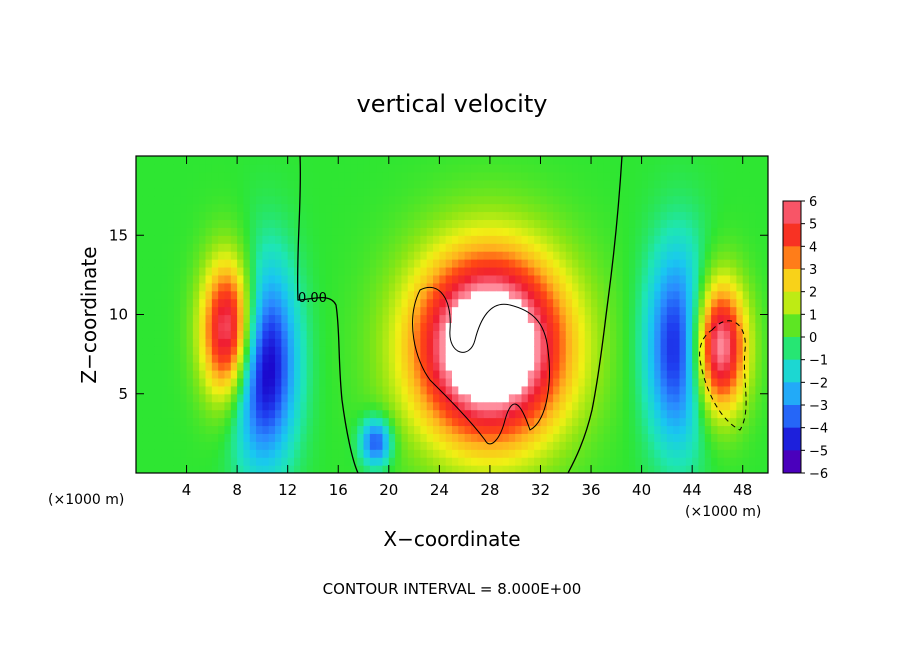 The width and height of the screenshot is (904, 654). I want to click on zero-contour-line, so click(595, 314).